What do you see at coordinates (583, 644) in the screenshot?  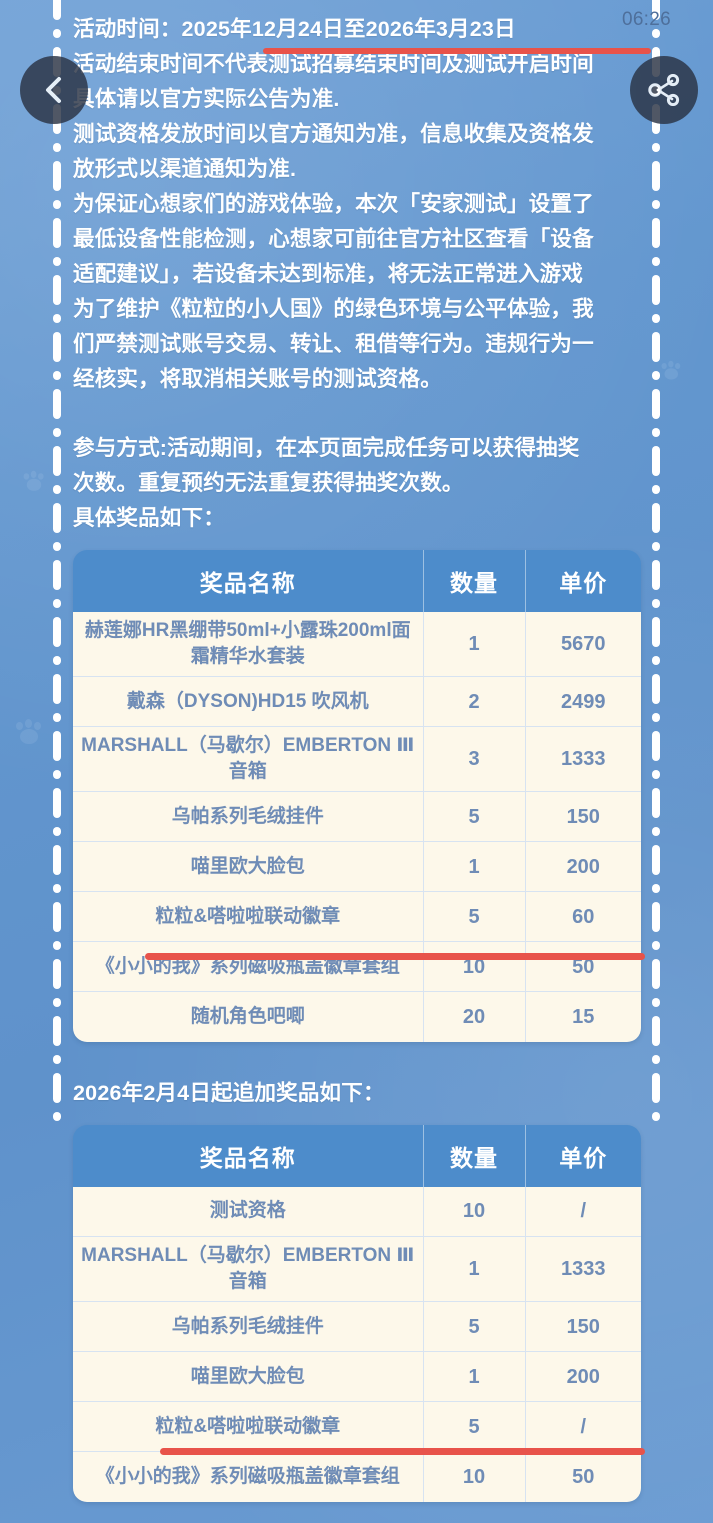 I see `cell-unit-price: 5670` at bounding box center [583, 644].